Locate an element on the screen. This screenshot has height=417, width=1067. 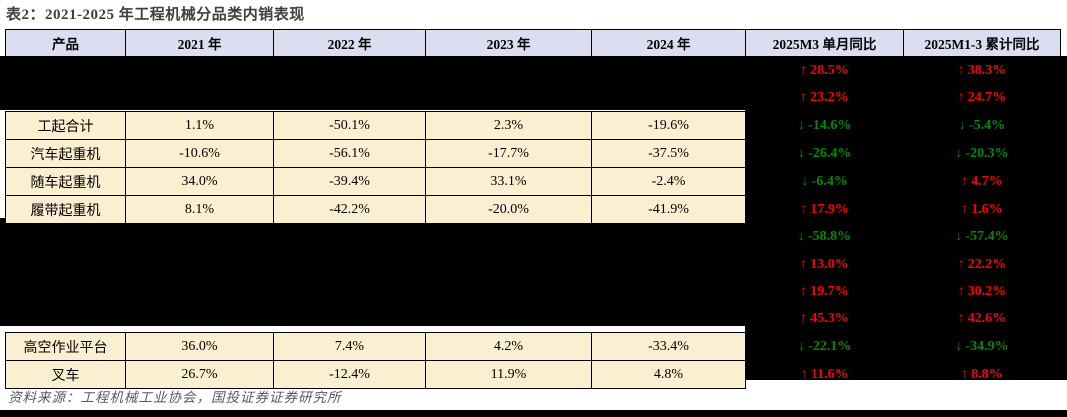
yoy-value: 8.8% is located at coordinates (987, 374).